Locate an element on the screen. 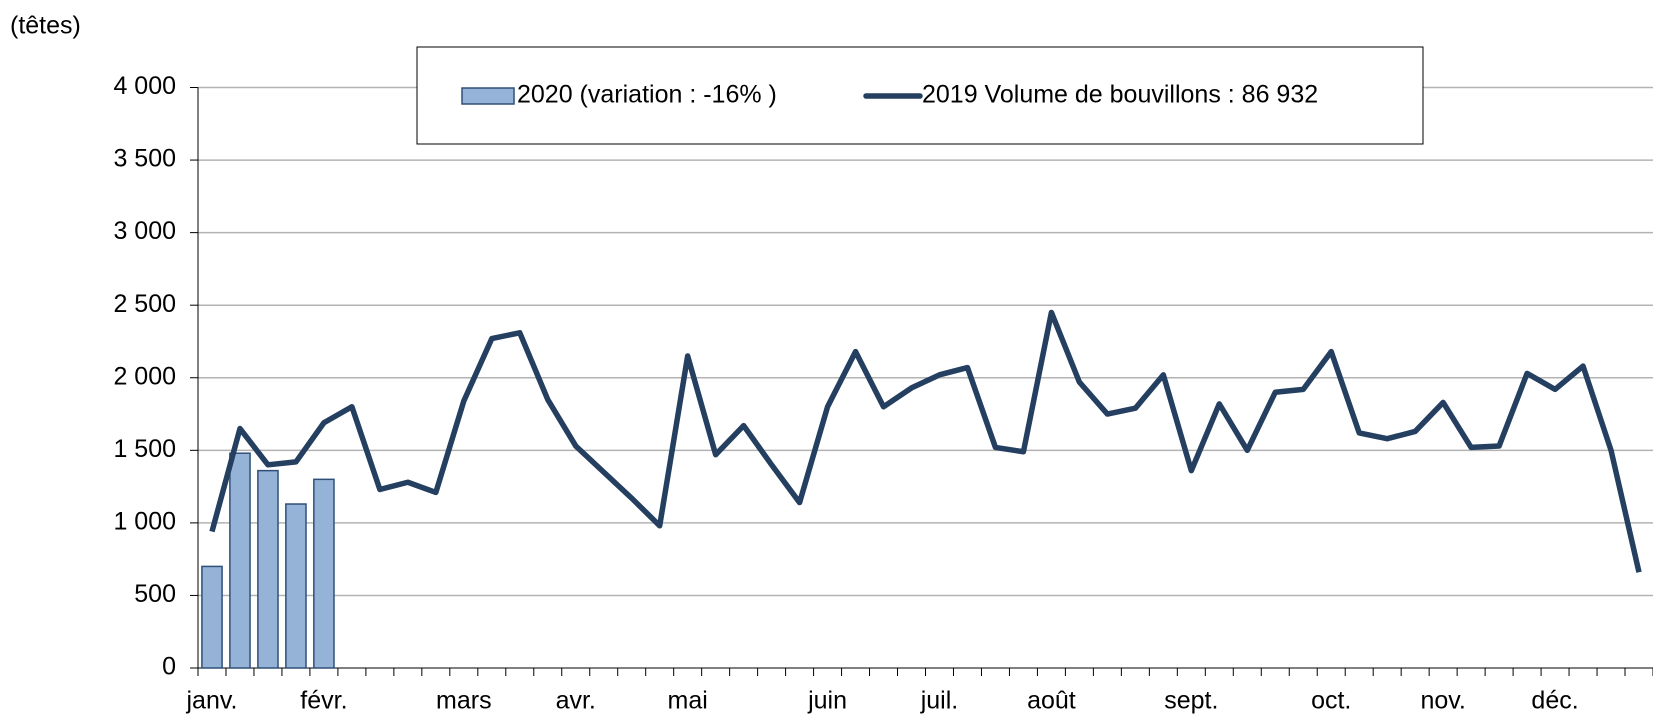 This screenshot has width=1653, height=718. x-tick-label: déc. is located at coordinates (1554, 701).